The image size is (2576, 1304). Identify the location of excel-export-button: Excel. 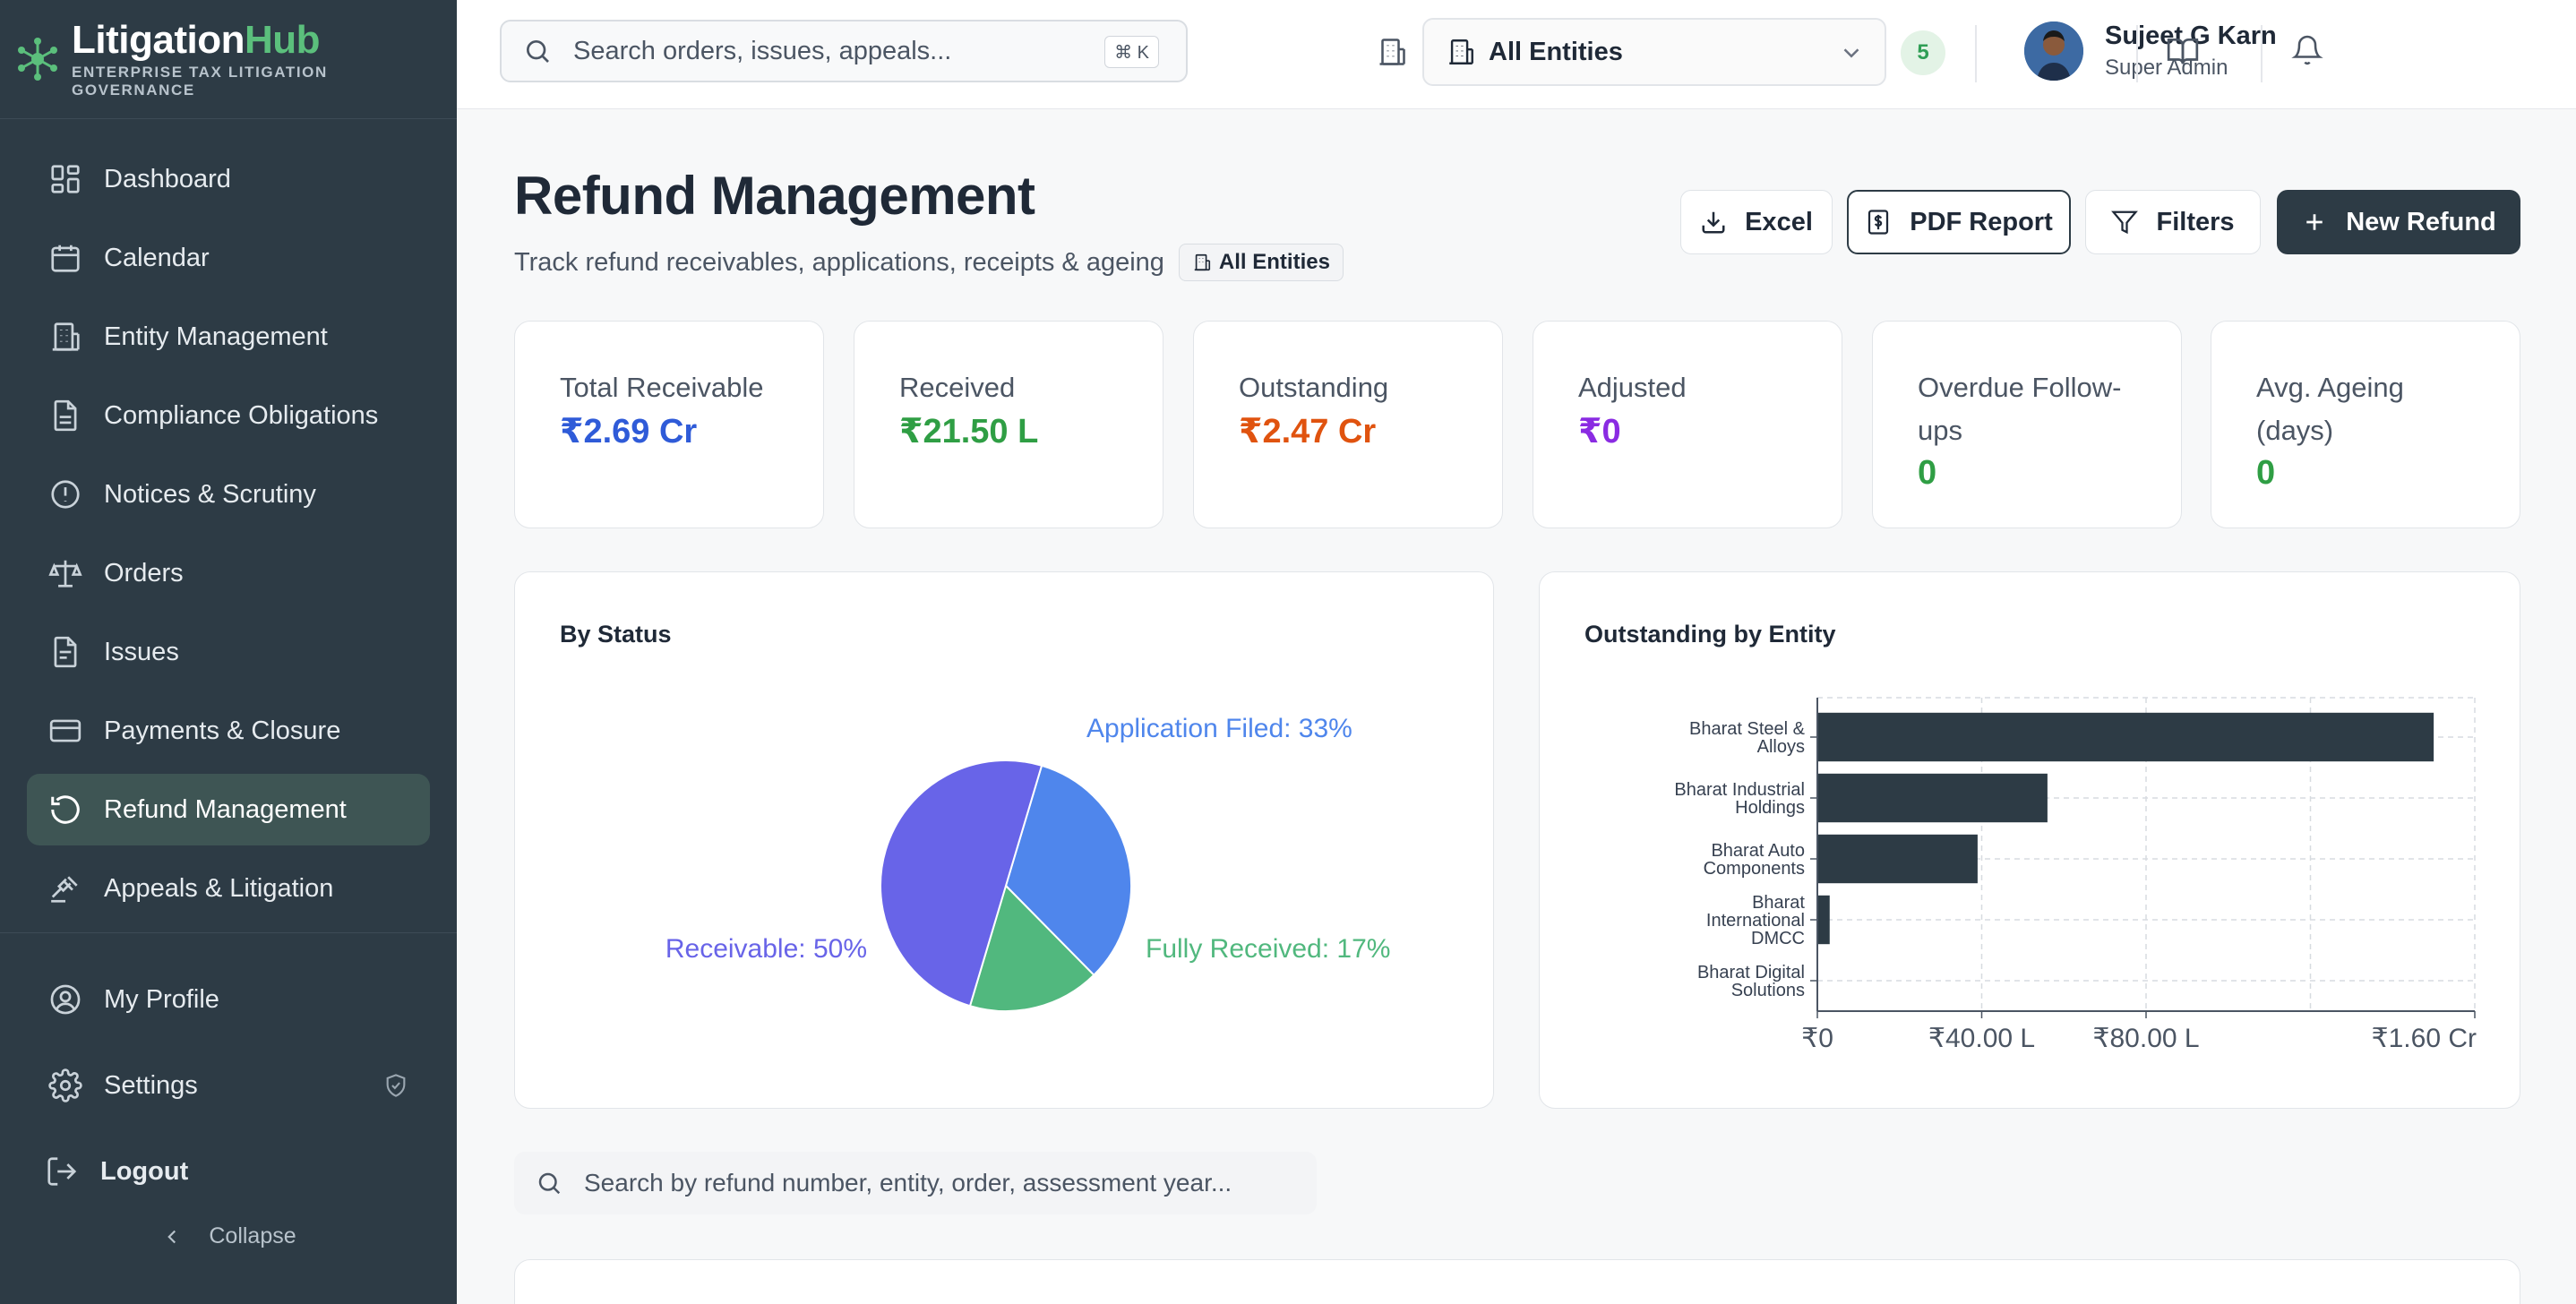
(1756, 222).